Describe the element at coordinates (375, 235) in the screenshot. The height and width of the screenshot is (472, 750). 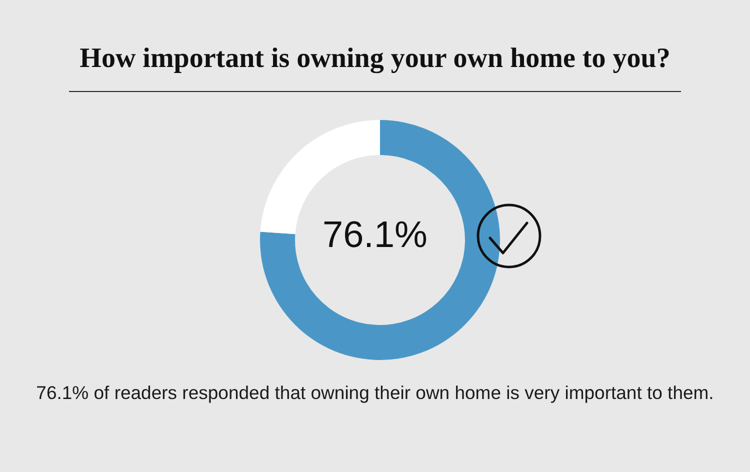
I see `text: 76.1%` at that location.